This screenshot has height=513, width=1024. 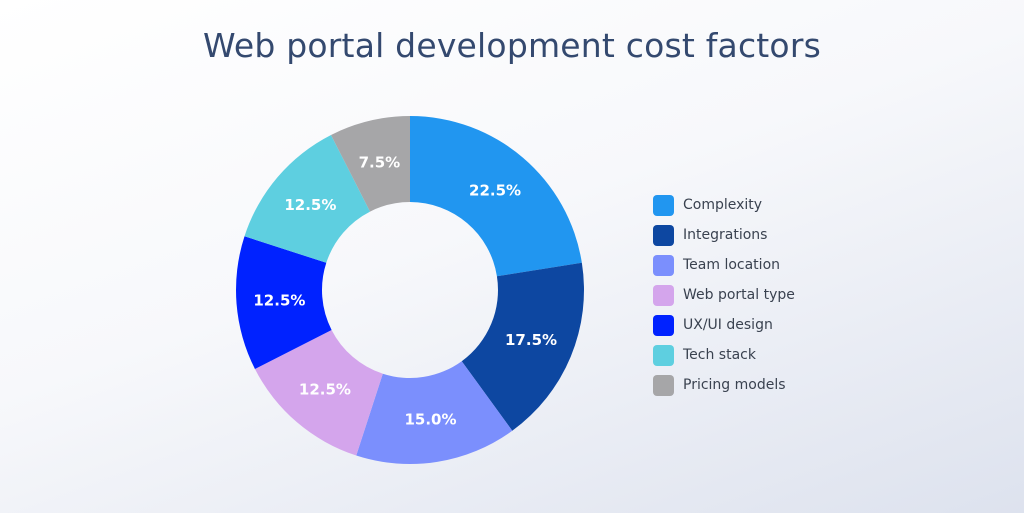 I want to click on slice-team-location, so click(x=434, y=412).